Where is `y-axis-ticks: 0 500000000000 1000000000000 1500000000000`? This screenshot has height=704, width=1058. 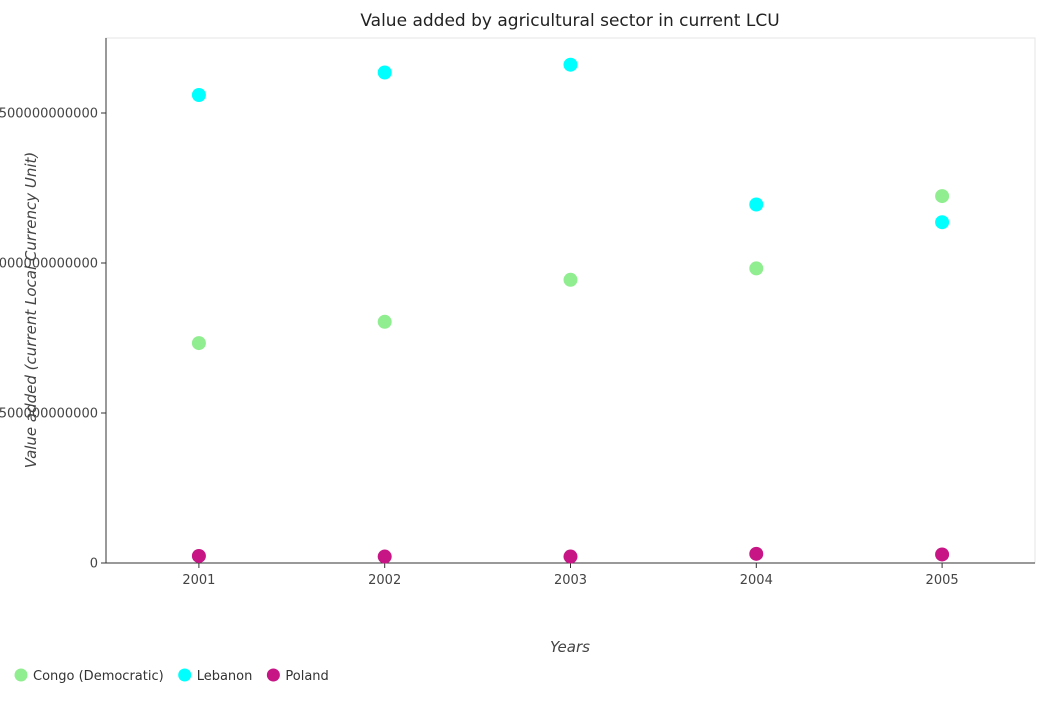 y-axis-ticks: 0 500000000000 1000000000000 1500000000000 is located at coordinates (53, 339).